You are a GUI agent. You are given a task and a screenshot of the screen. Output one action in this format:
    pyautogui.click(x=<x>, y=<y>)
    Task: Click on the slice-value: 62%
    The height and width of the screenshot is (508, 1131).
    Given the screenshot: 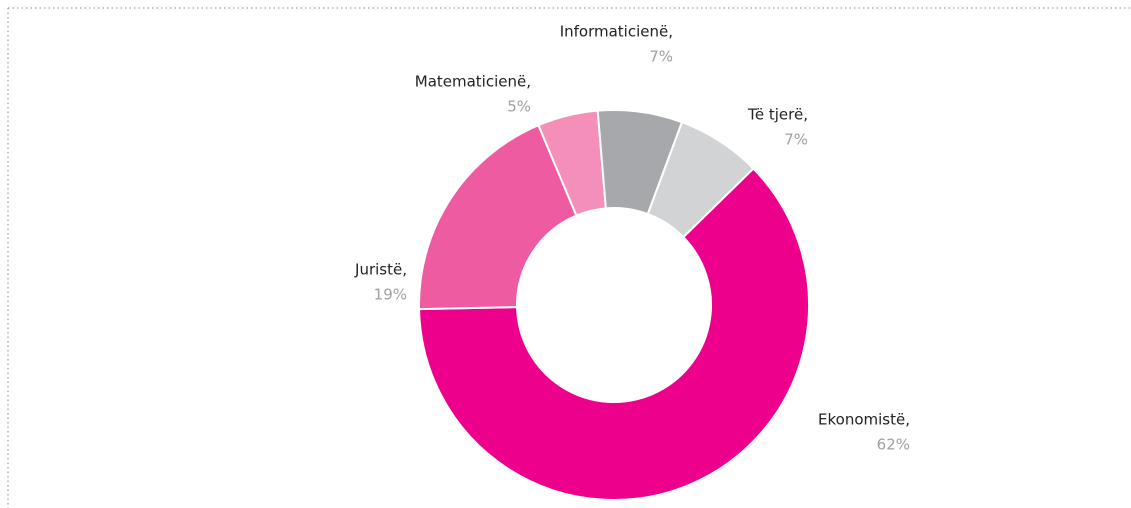 What is the action you would take?
    pyautogui.click(x=893, y=445)
    